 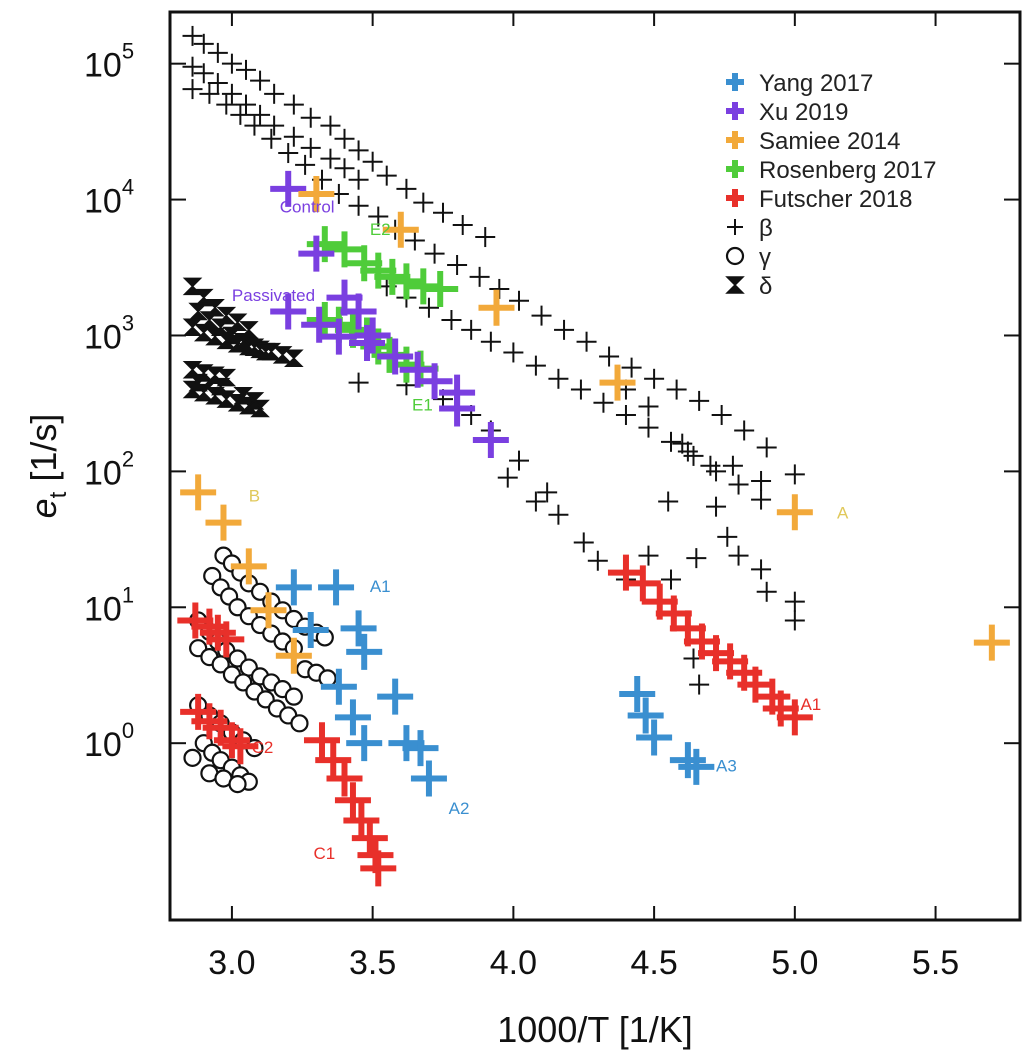 I want to click on x-tick-label: 3.5, so click(x=372, y=963).